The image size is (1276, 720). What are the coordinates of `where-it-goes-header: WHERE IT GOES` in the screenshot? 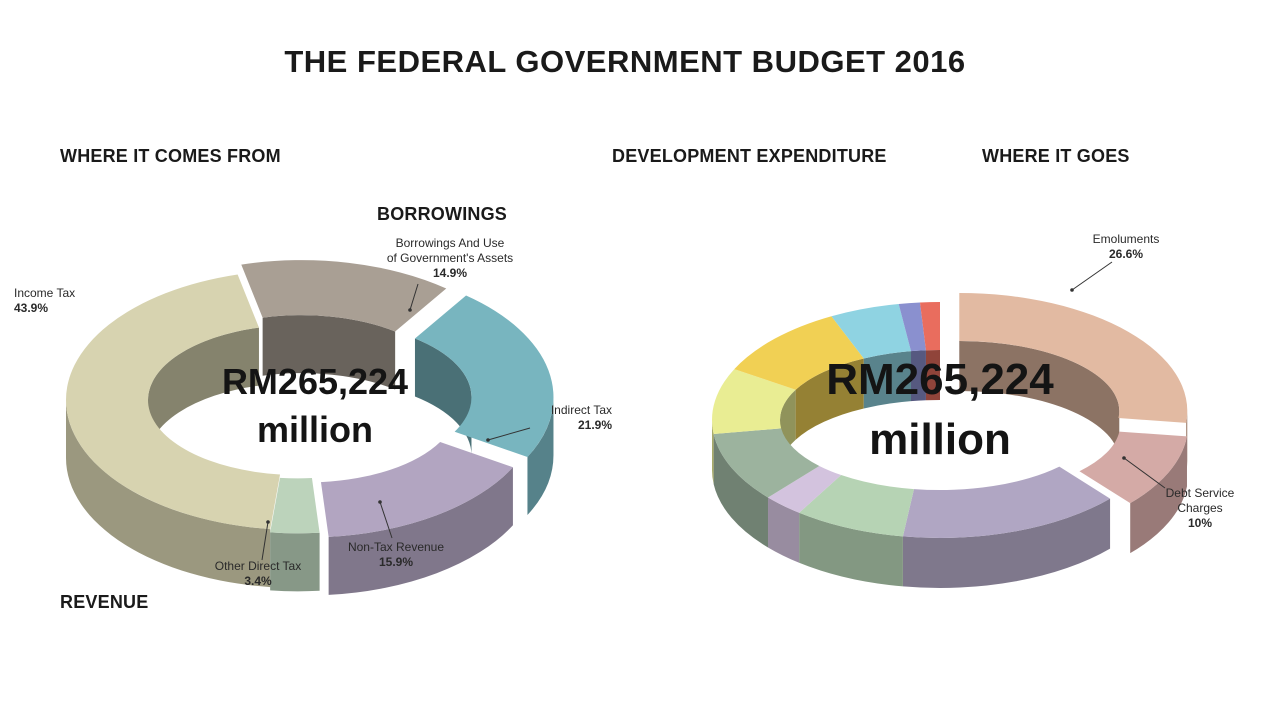 It's located at (1056, 156).